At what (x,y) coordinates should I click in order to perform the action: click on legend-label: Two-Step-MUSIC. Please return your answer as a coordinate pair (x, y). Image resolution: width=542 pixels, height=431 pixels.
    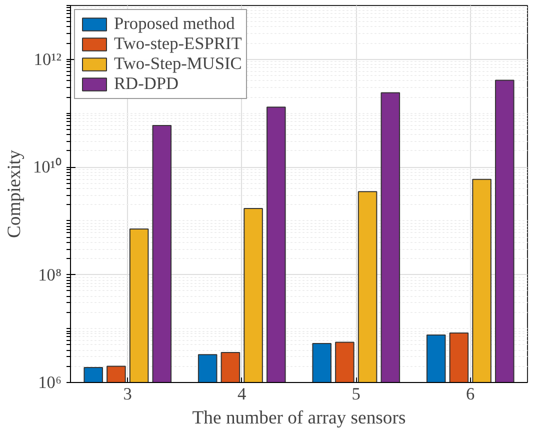
    Looking at the image, I should click on (178, 64).